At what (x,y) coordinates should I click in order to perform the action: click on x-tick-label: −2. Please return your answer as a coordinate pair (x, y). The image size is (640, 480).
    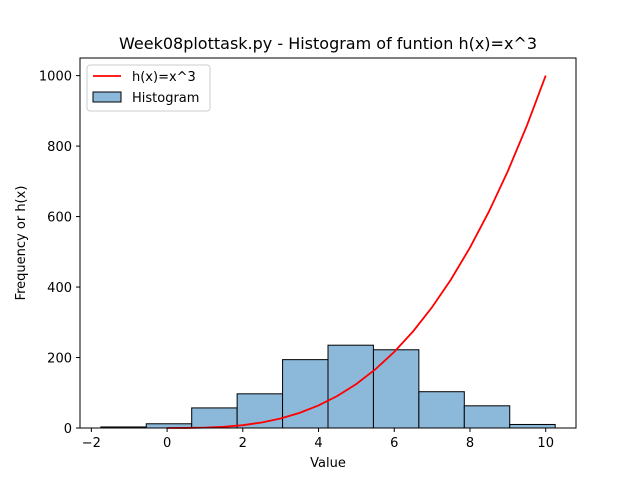
    Looking at the image, I should click on (91, 443).